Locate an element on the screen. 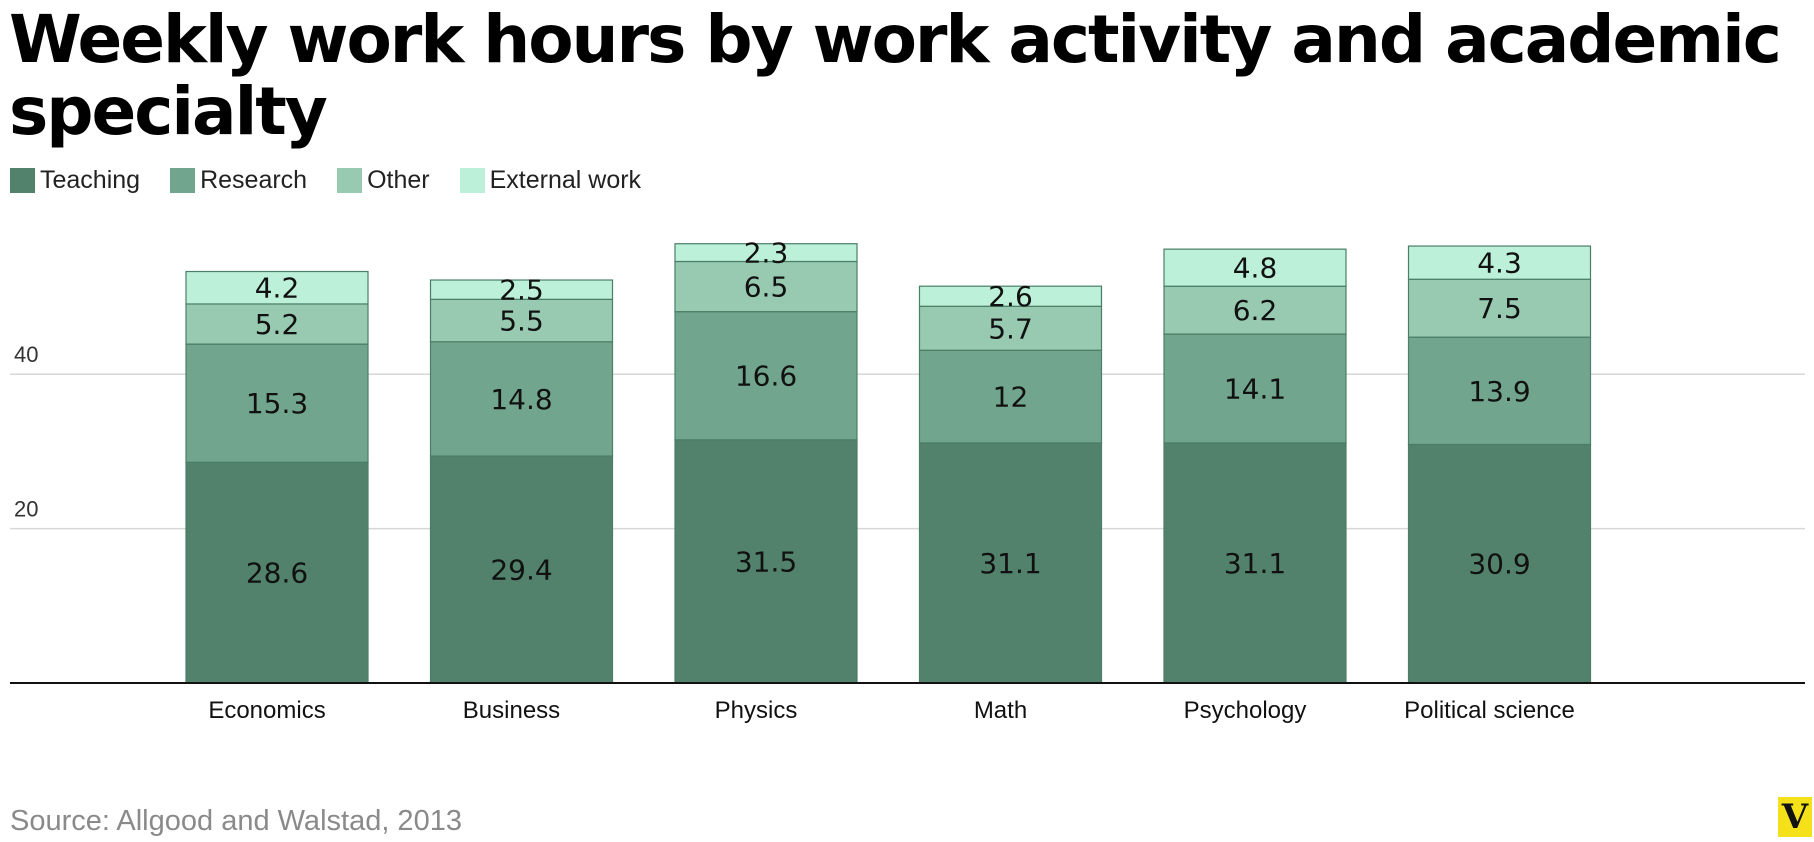 This screenshot has height=842, width=1814. legend-item-other: Other is located at coordinates (383, 180).